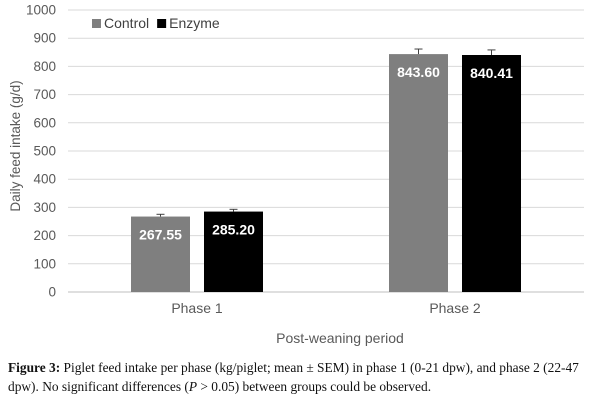  Describe the element at coordinates (197, 308) in the screenshot. I see `x-tick-label: Phase 1` at that location.